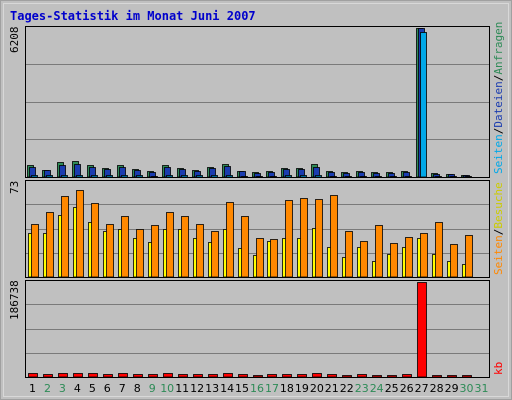 The image size is (512, 400). What do you see at coordinates (452, 388) in the screenshot?
I see `x-tick-label: 29` at bounding box center [452, 388].